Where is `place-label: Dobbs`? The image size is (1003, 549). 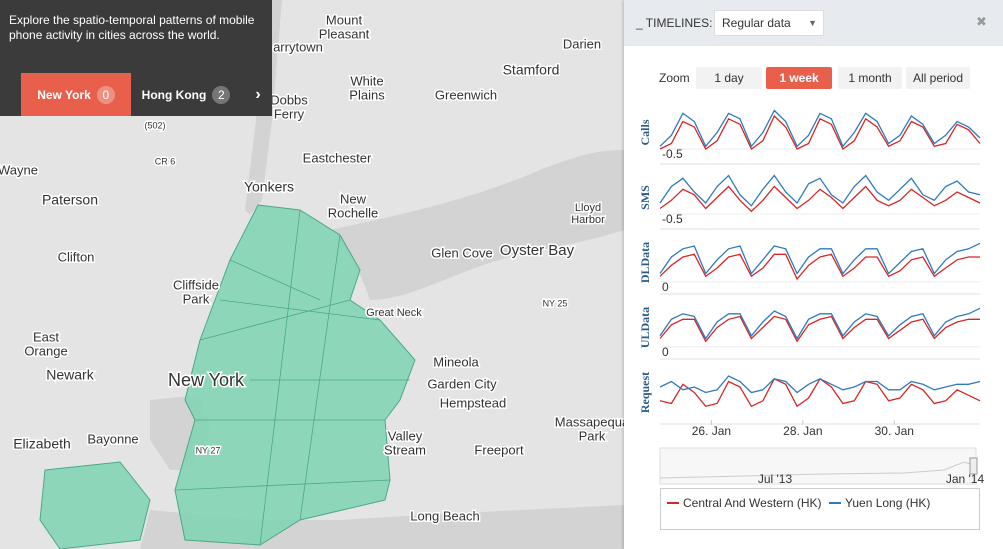 place-label: Dobbs is located at coordinates (289, 99).